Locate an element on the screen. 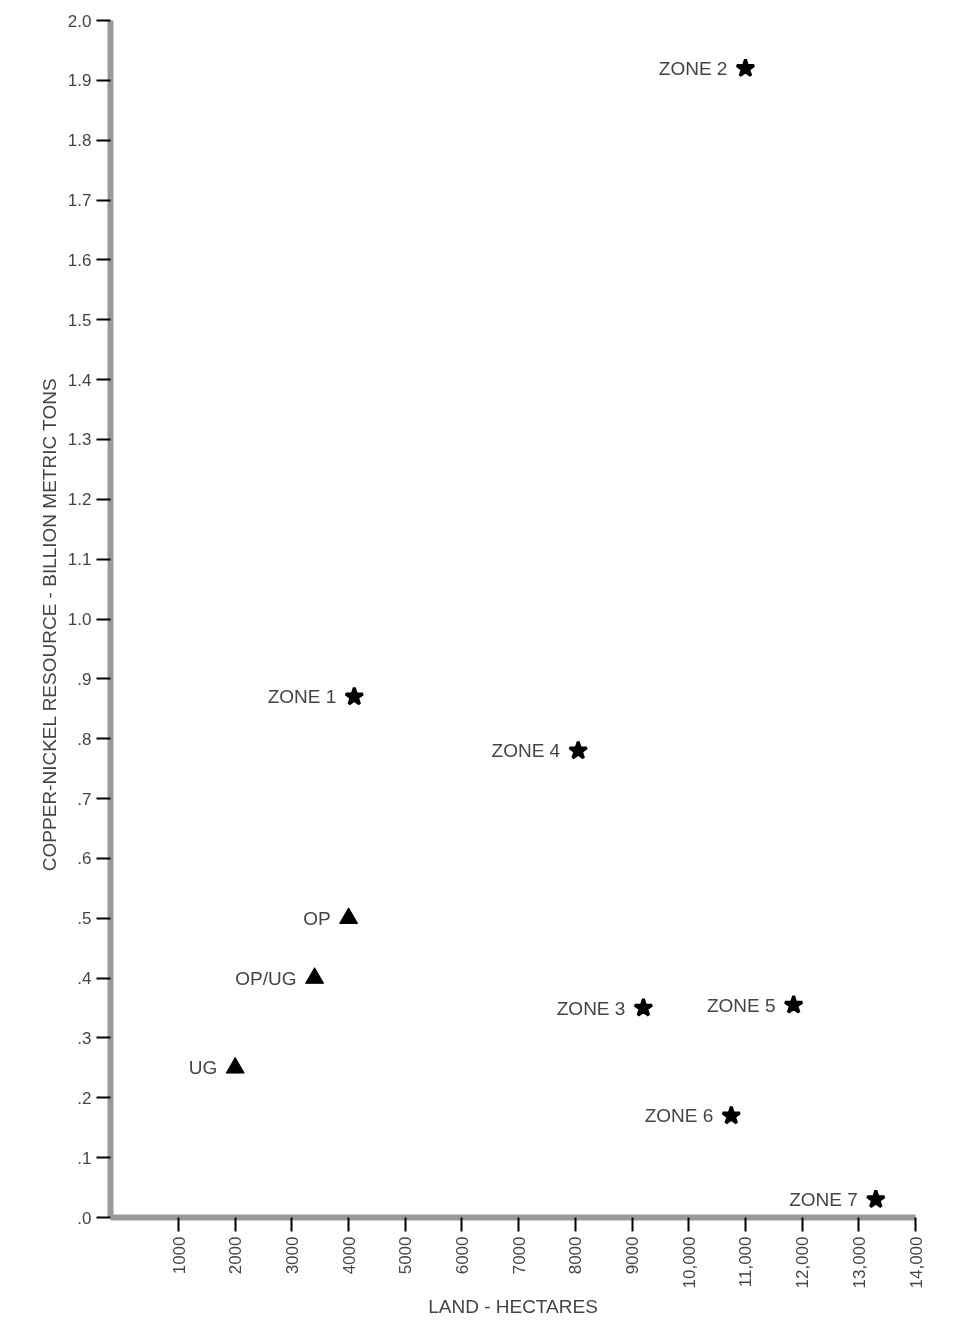 This screenshot has width=965, height=1341. x-tick-label: 10,000 is located at coordinates (689, 1262).